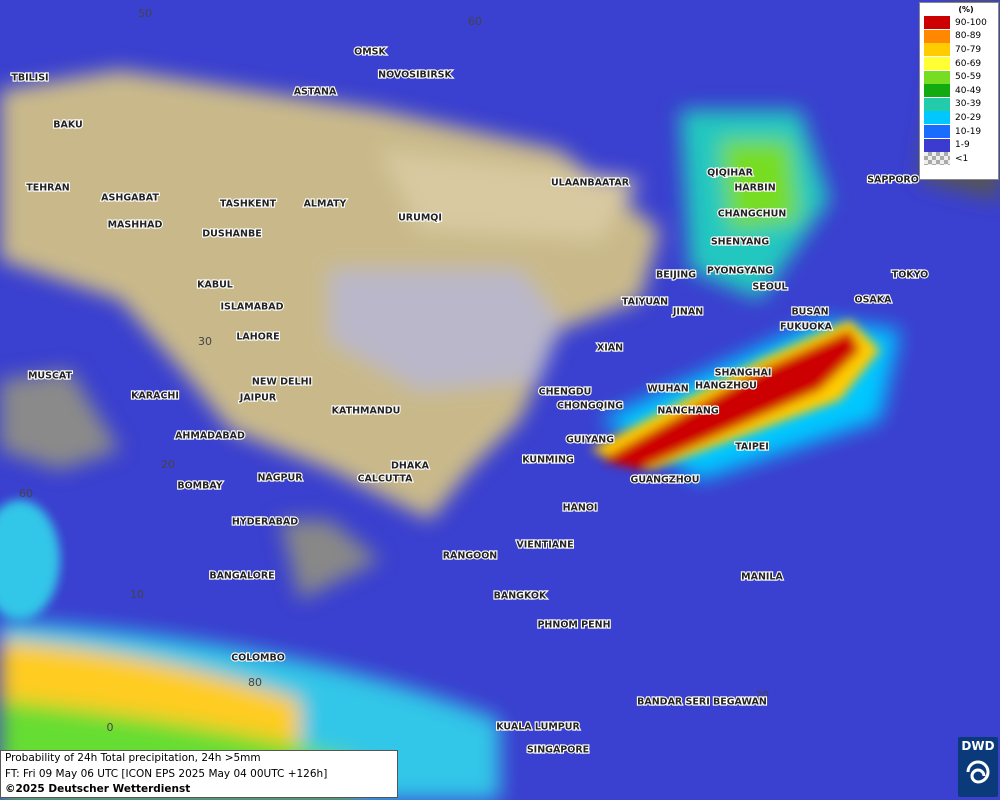  I want to click on city-label: BOMBAY, so click(199, 486).